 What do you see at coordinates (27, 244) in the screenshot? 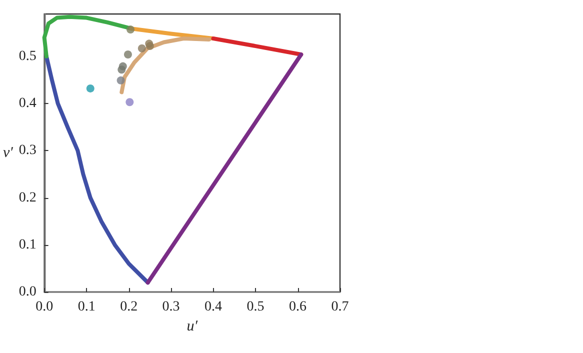
I see `y-tick-label: 0.1` at bounding box center [27, 244].